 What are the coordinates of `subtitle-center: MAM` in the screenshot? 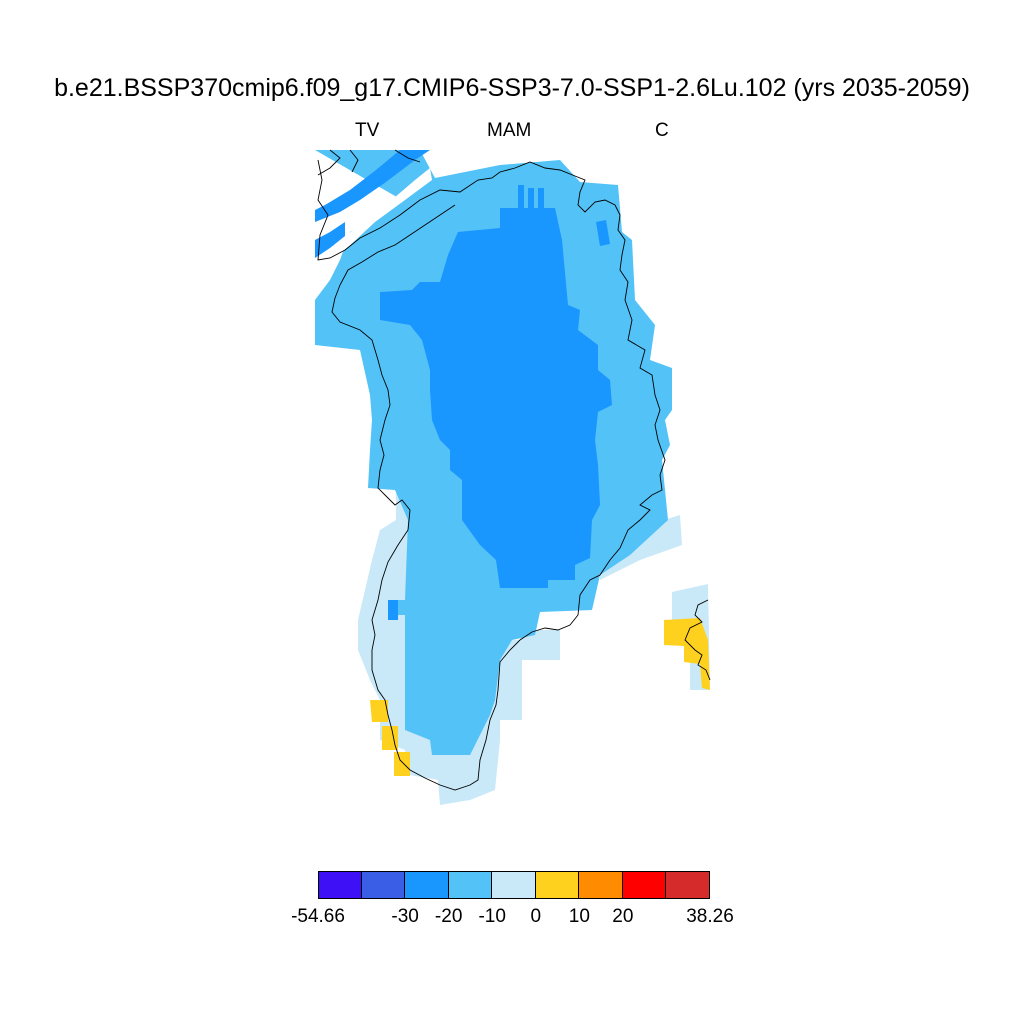 It's located at (509, 130).